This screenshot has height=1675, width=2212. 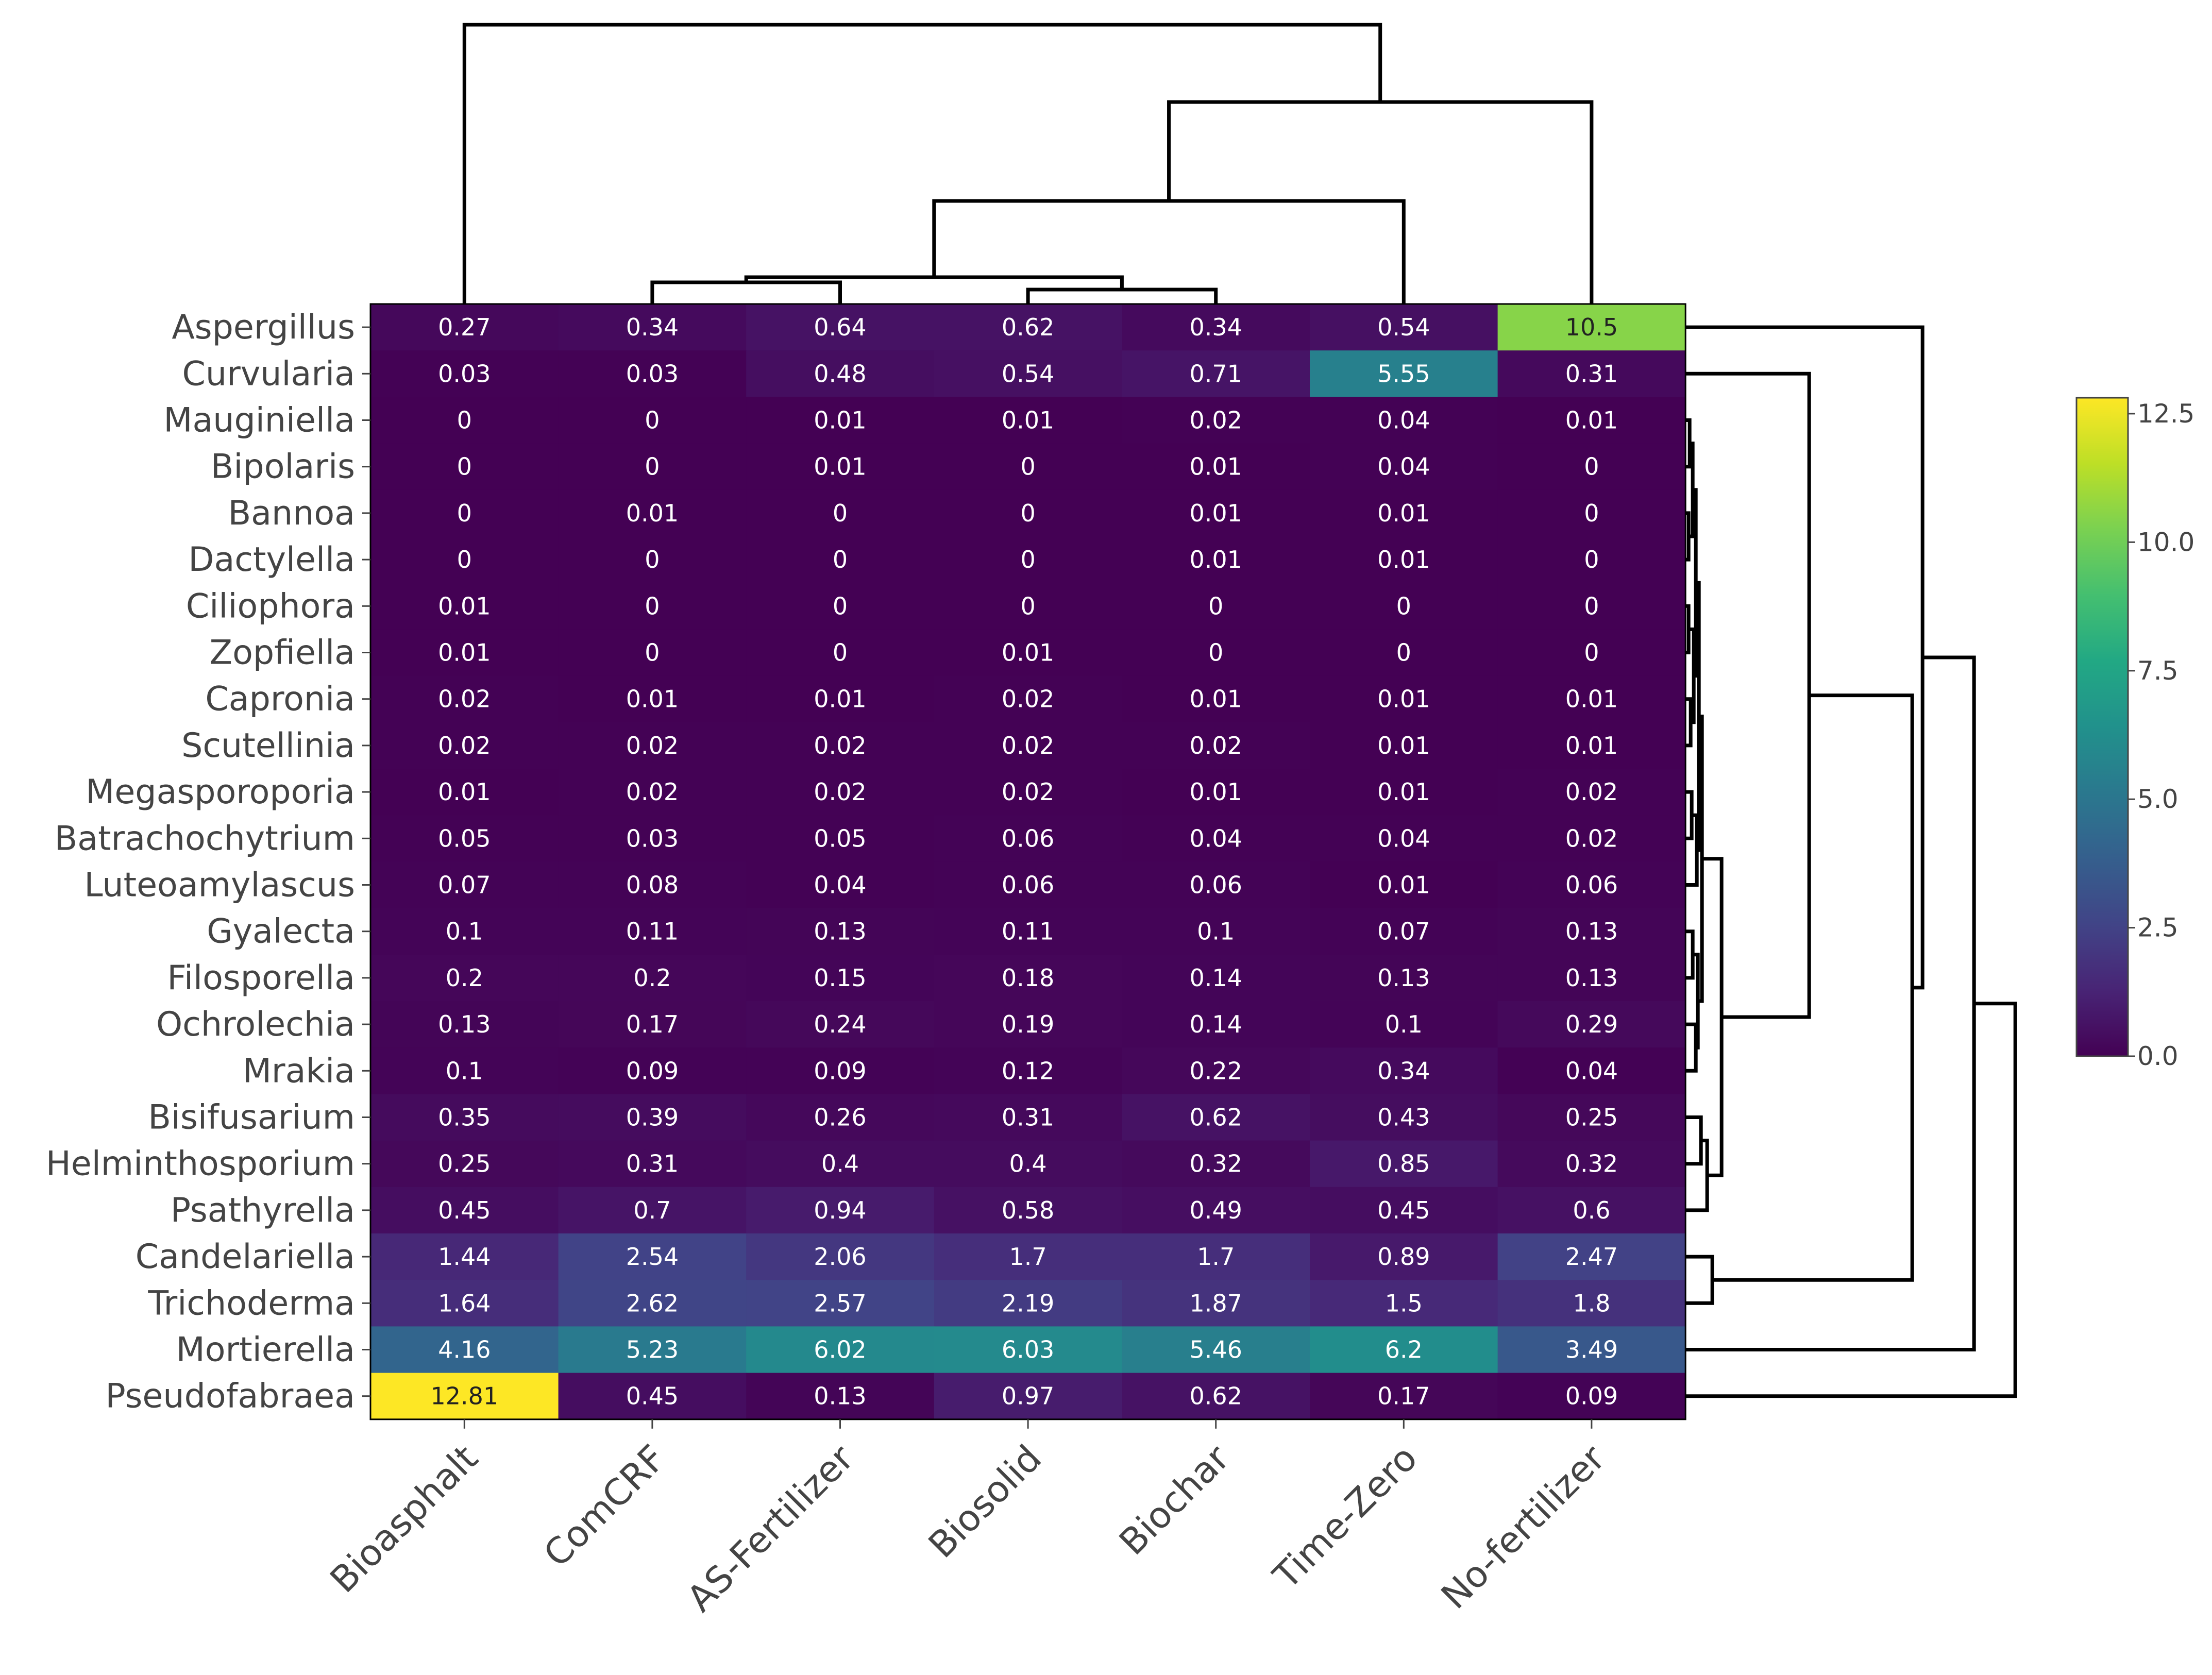 What do you see at coordinates (220, 792) in the screenshot?
I see `row-label: Megasporoporia` at bounding box center [220, 792].